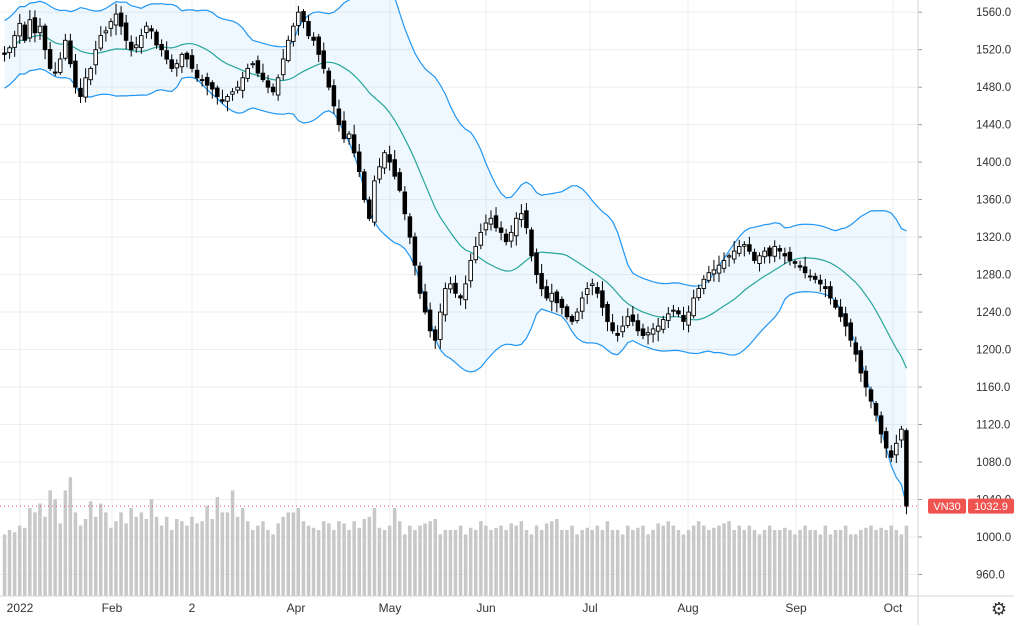 The image size is (1014, 625). What do you see at coordinates (993, 313) in the screenshot?
I see `y-tick-label: 1240.0` at bounding box center [993, 313].